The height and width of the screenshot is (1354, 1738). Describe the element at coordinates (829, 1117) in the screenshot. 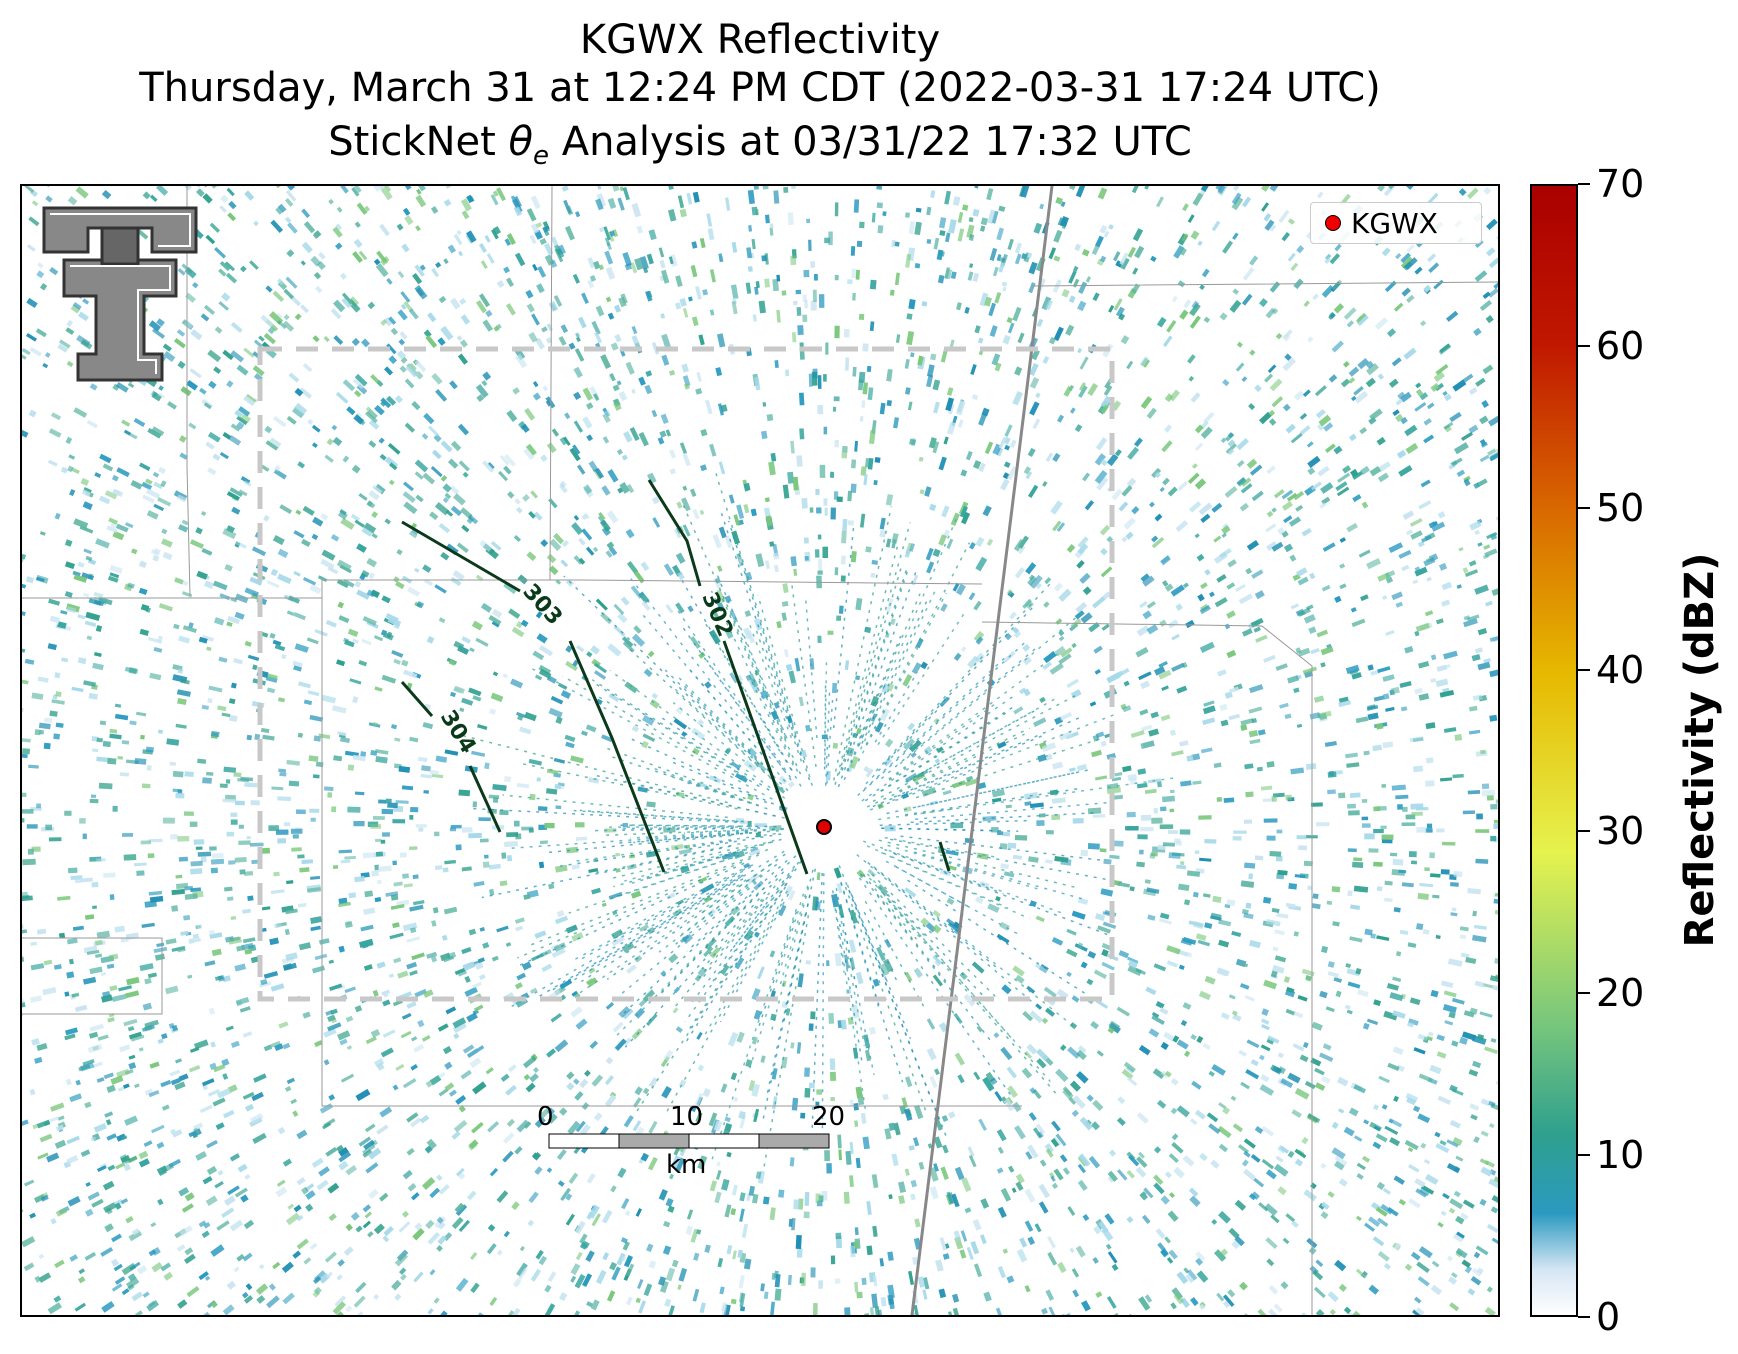

I see `scale-tick-20: 20` at that location.